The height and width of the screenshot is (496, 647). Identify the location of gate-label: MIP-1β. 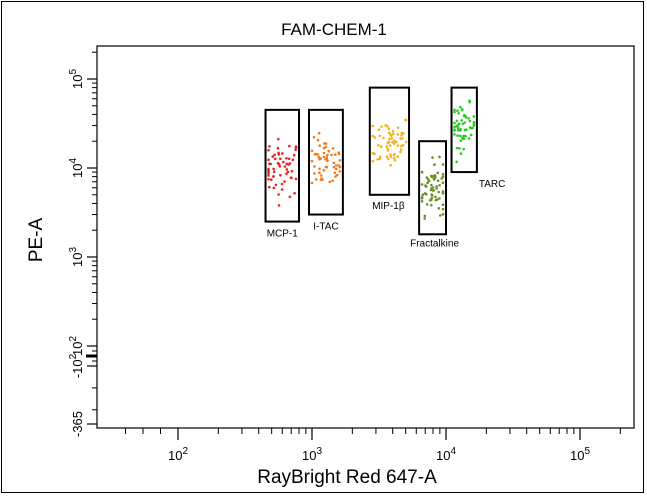
(388, 206).